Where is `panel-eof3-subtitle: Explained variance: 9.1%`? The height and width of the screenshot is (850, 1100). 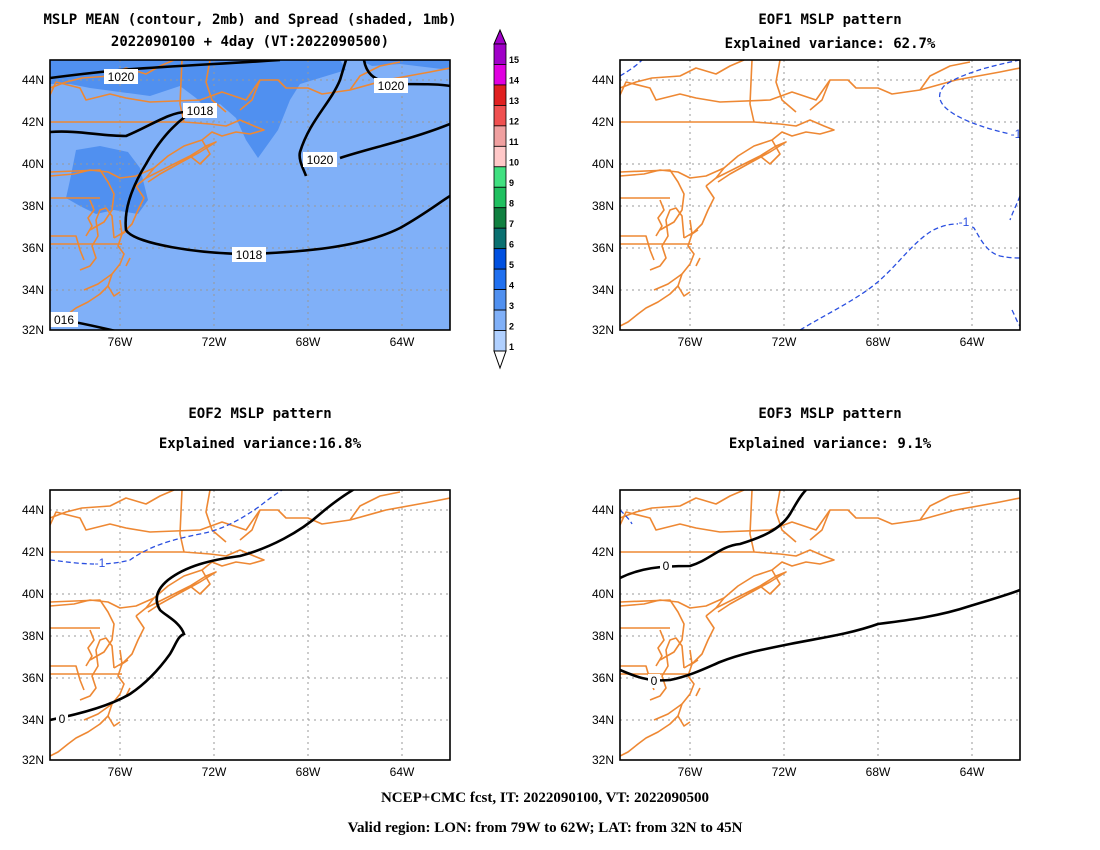
panel-eof3-subtitle: Explained variance: 9.1% is located at coordinates (830, 444).